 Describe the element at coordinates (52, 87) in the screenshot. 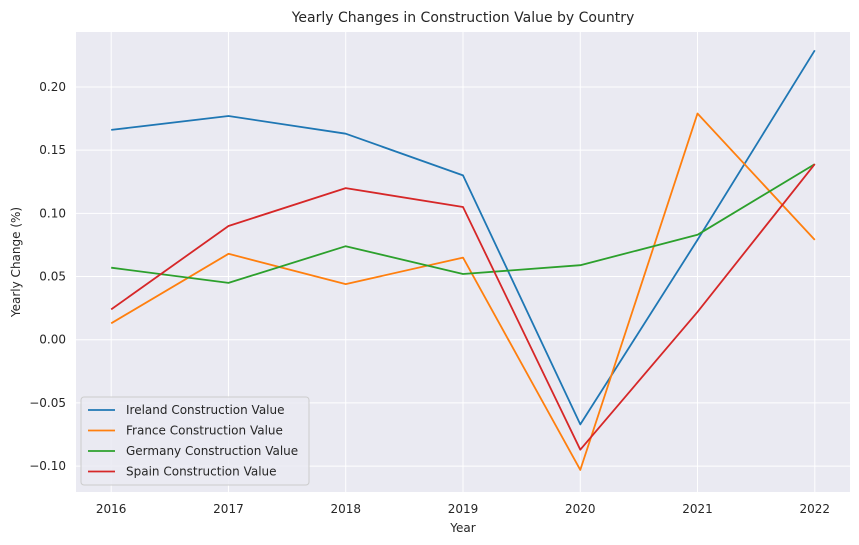

I see `y-tick-label: 0.20` at that location.